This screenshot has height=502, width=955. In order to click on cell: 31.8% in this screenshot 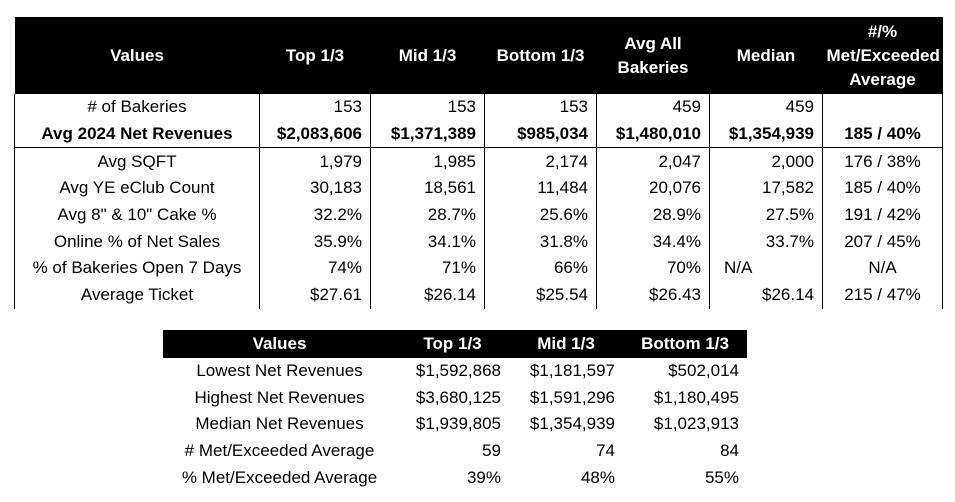, I will do `click(540, 242)`.